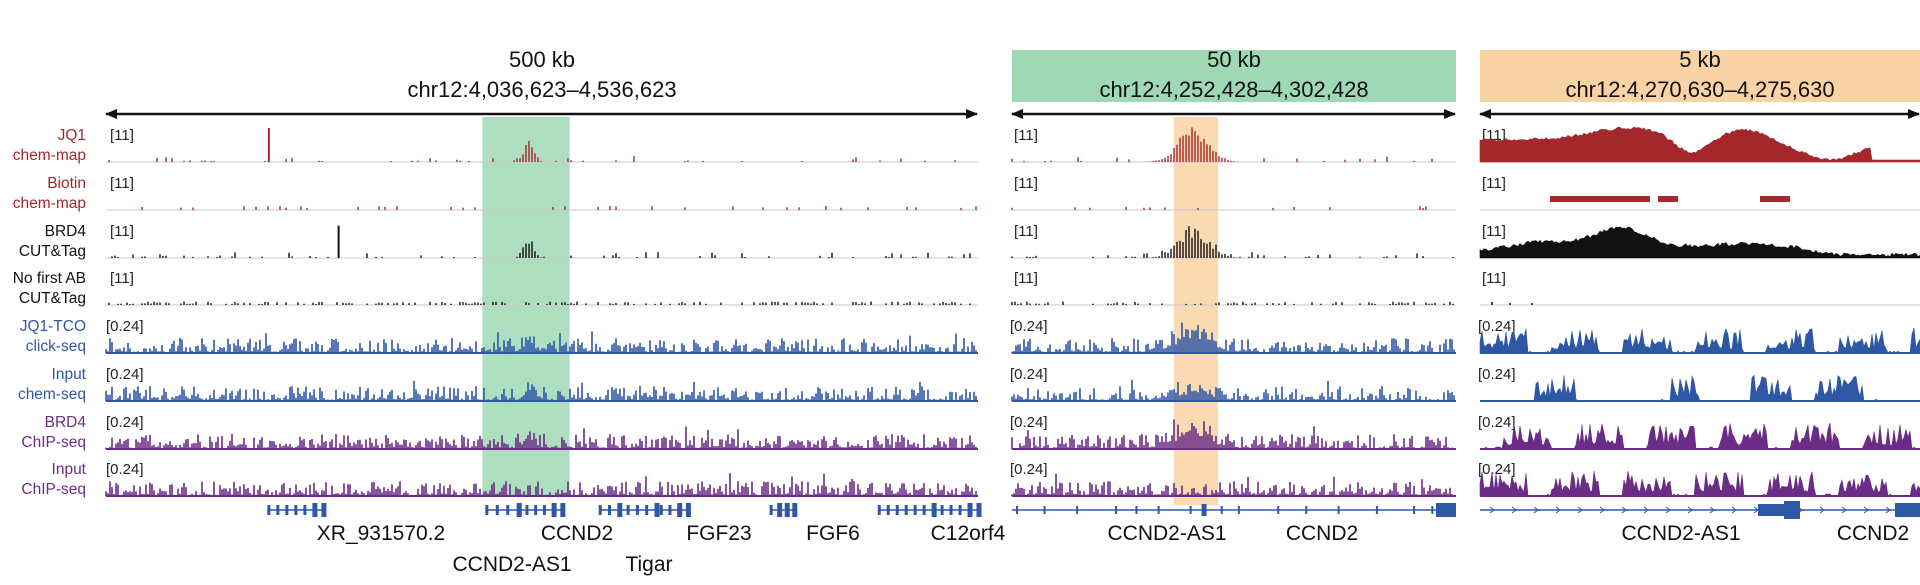 Image resolution: width=1920 pixels, height=585 pixels. Describe the element at coordinates (1699, 89) in the screenshot. I see `panel-region-label: chr12:4,270,630–4,275,630` at that location.